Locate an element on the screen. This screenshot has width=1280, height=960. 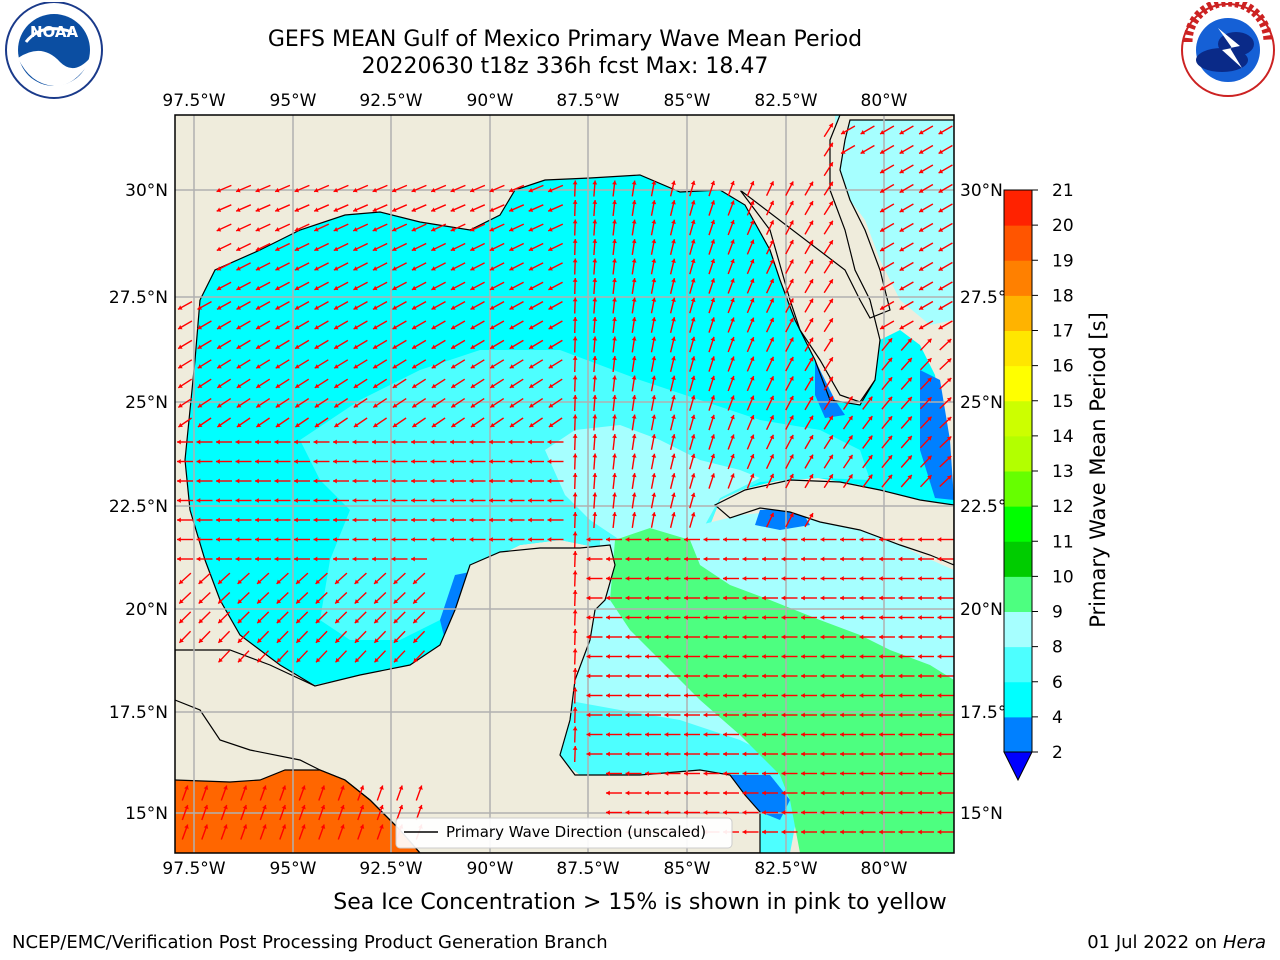
colorbar-tick-label: 21 is located at coordinates (1063, 191).